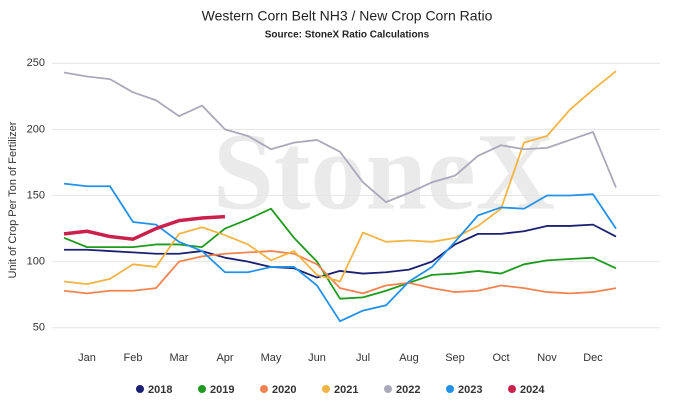 The image size is (694, 415). Describe the element at coordinates (455, 358) in the screenshot. I see `x-tick-label: Sep` at that location.